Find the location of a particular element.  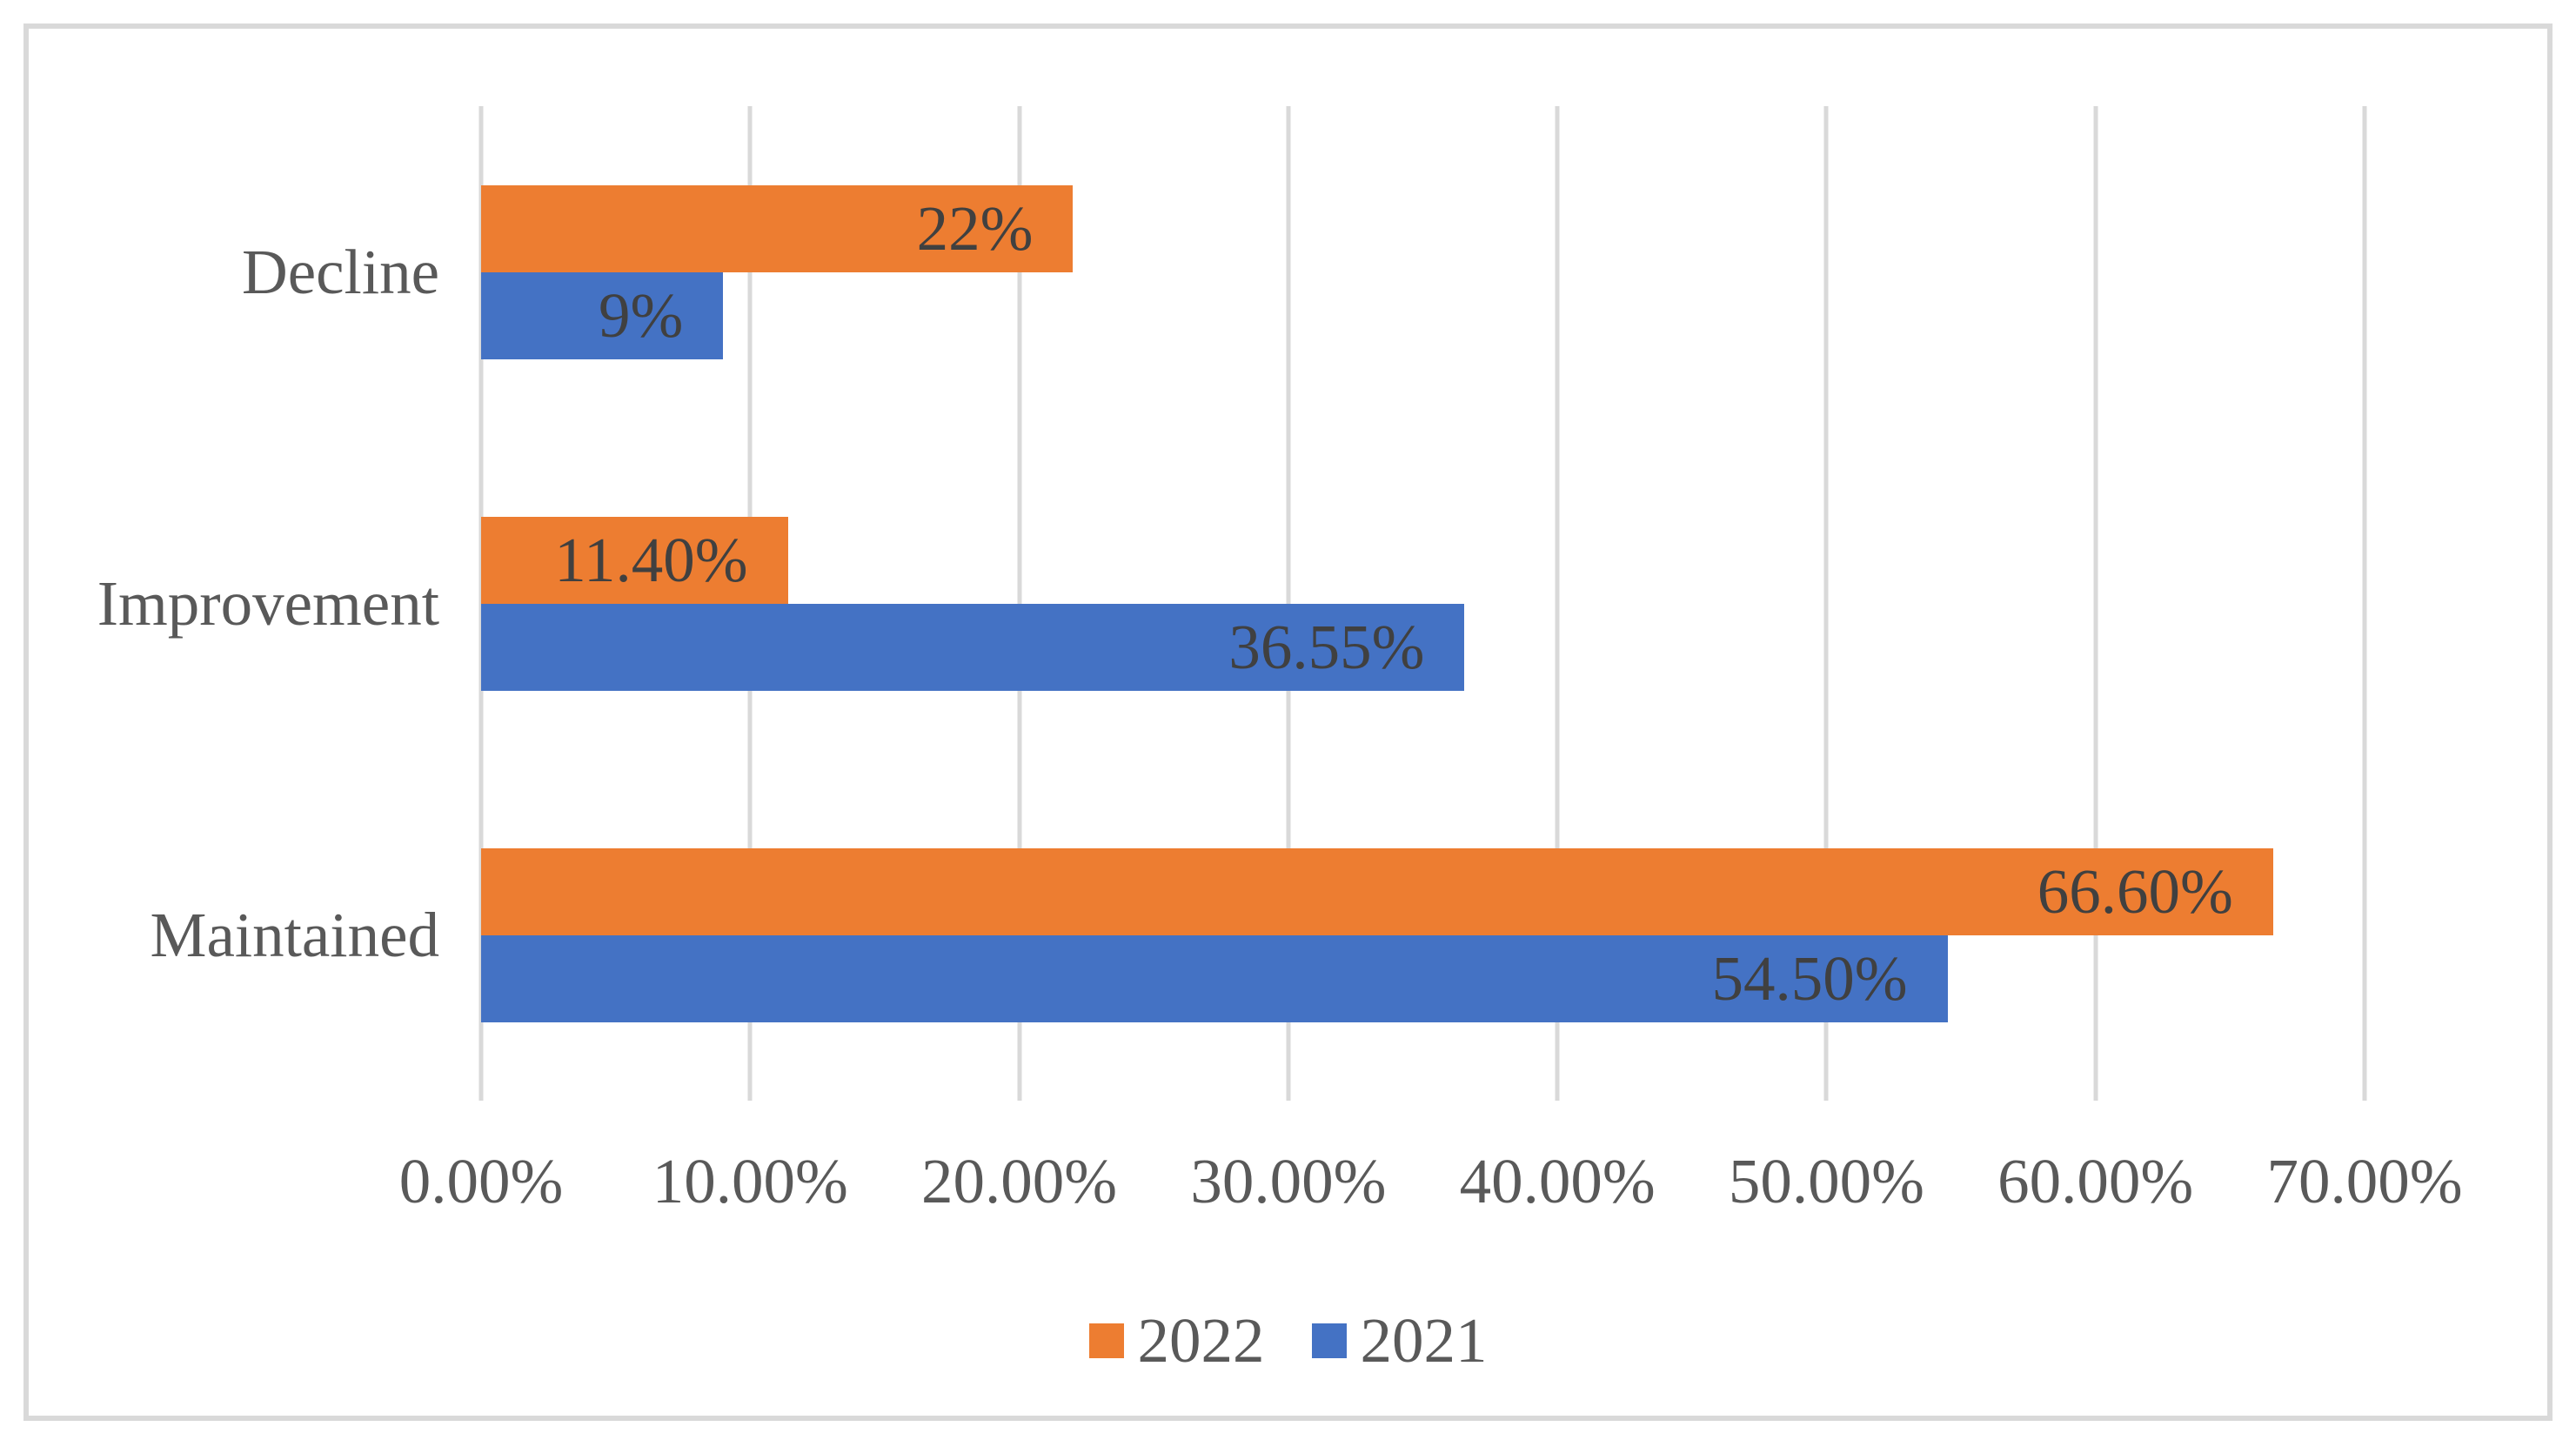

legend-swatch-icon-2021 is located at coordinates (1329, 1340).